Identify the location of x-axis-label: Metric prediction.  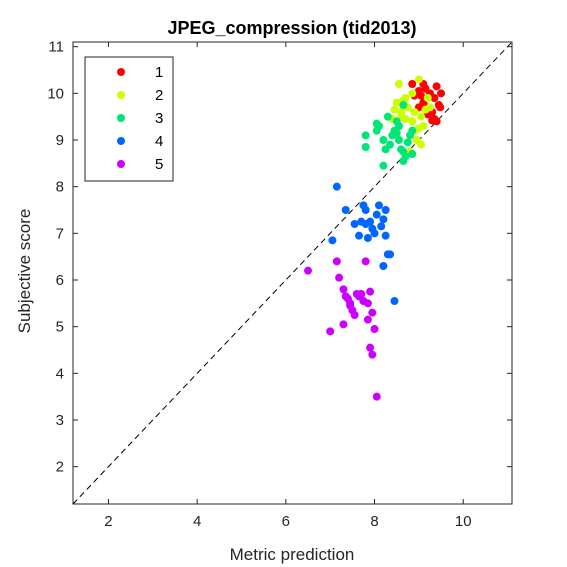
(292, 554).